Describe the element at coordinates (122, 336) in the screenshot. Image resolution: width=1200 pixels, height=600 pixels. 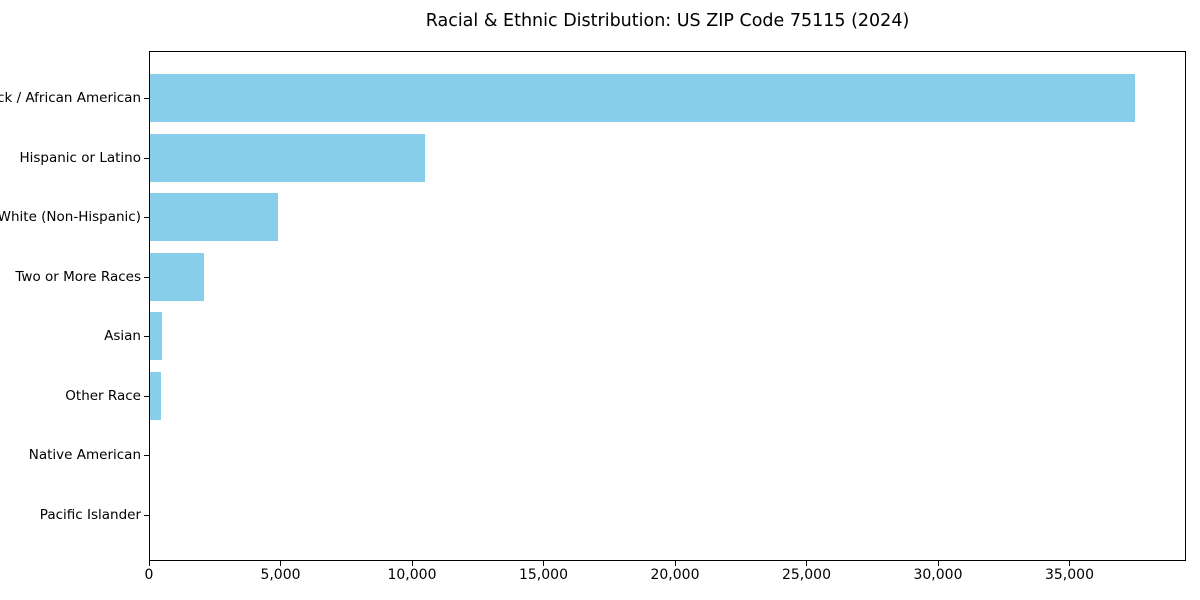
I see `category-label: Asian` at that location.